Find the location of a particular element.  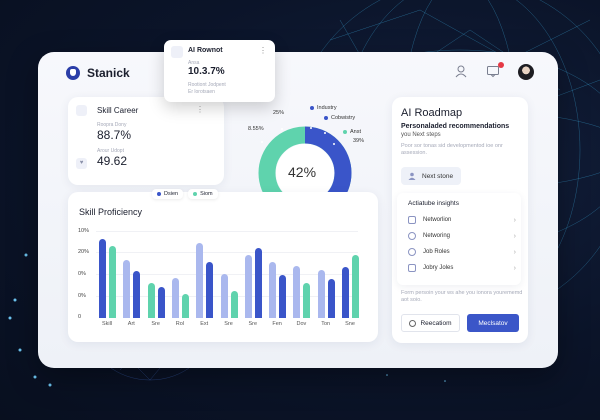

skill-career-title: Skill Career is located at coordinates (118, 110).